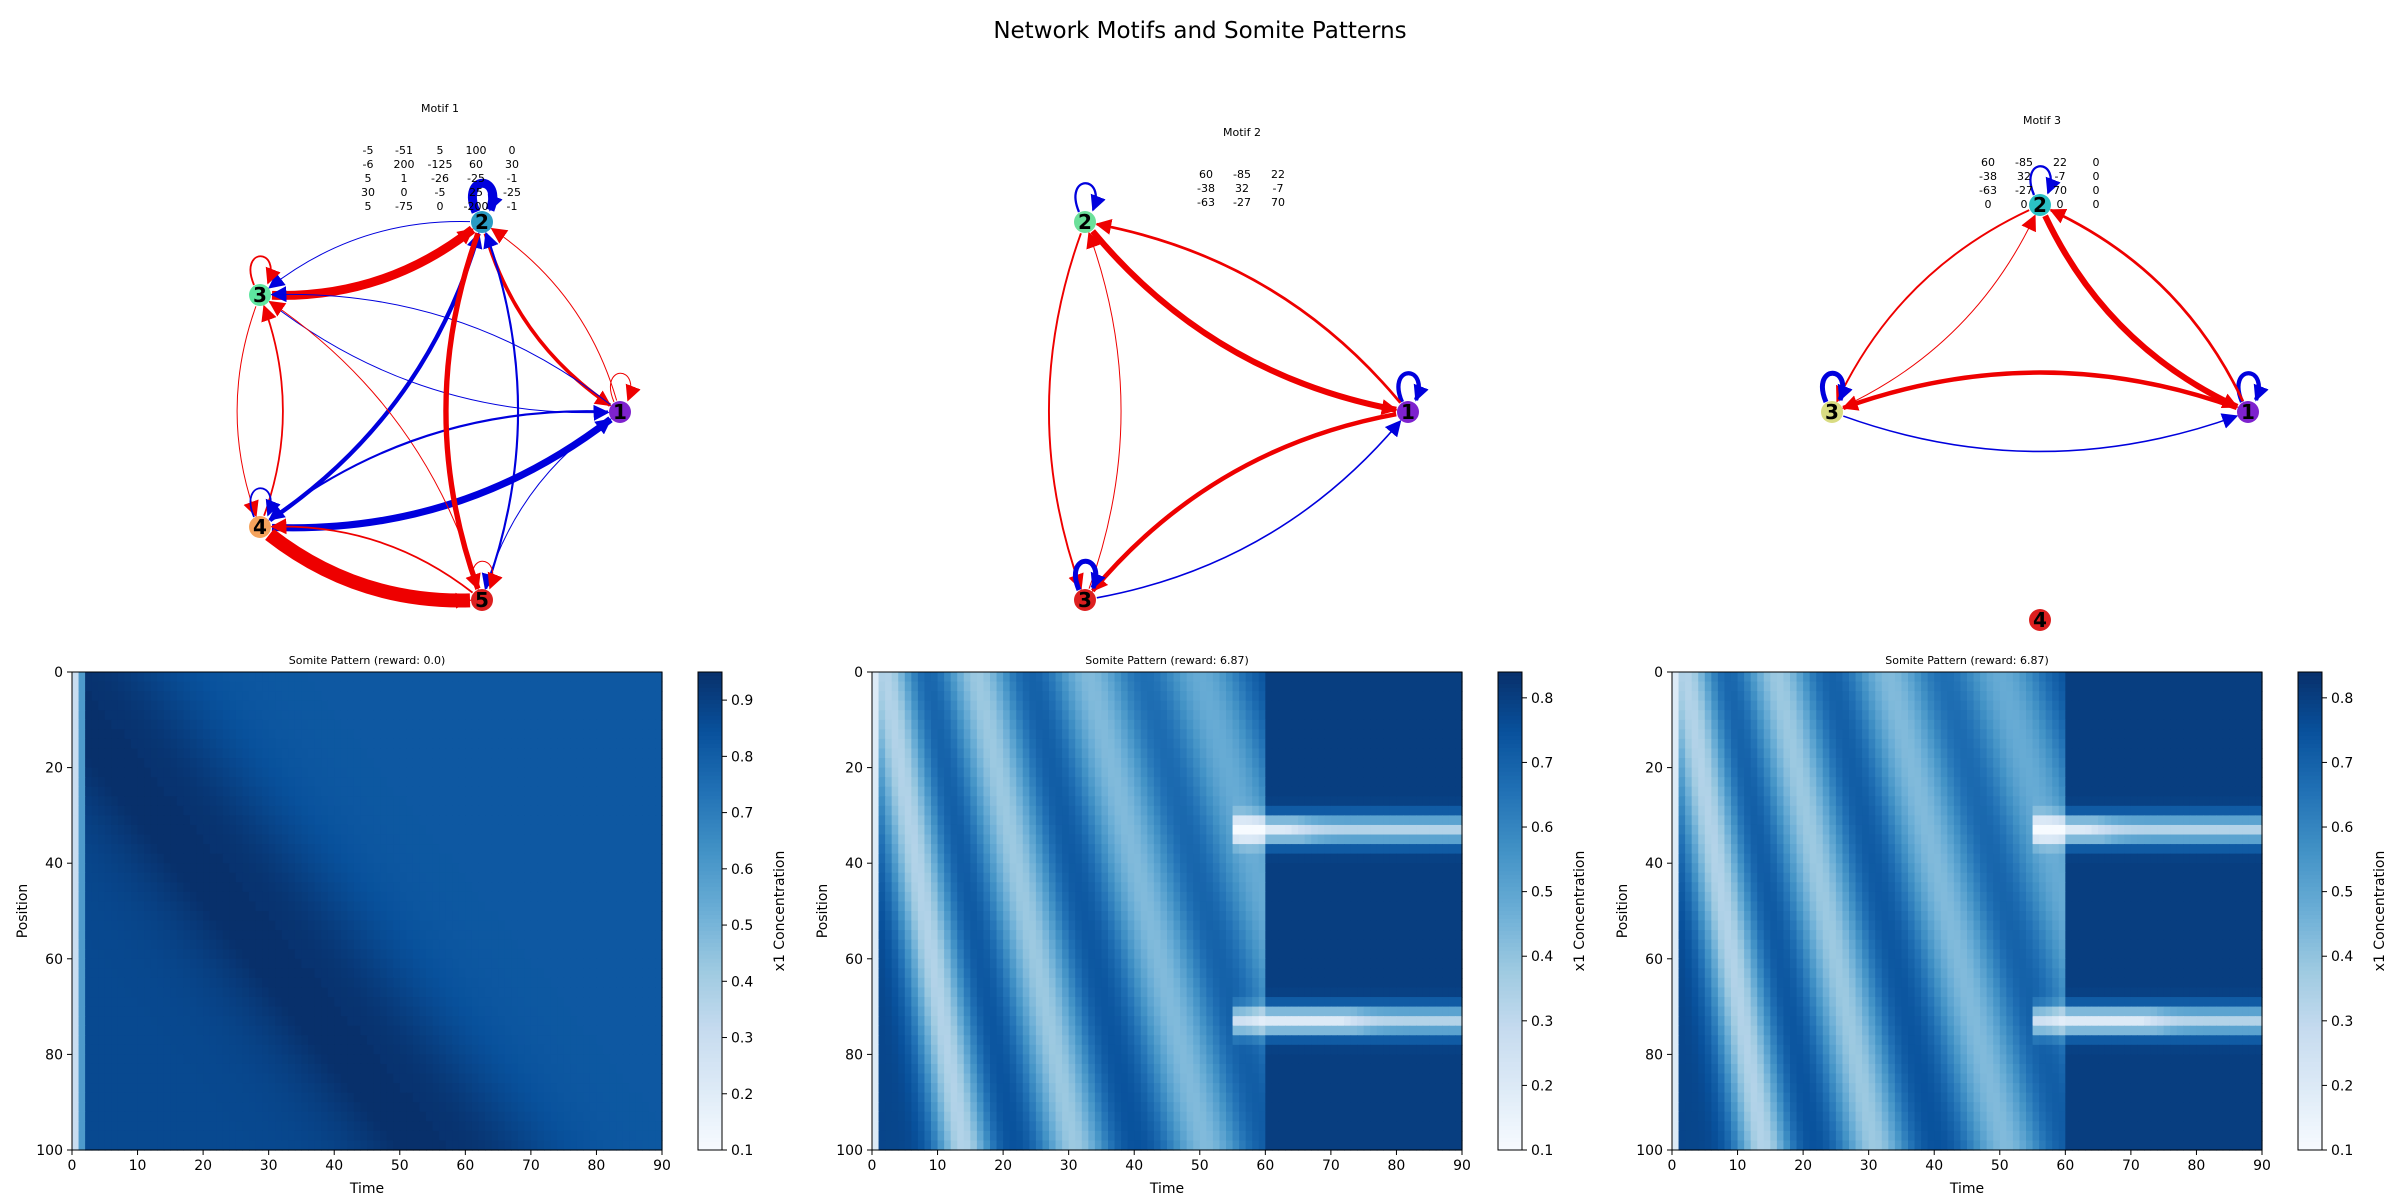 The width and height of the screenshot is (2400, 1200). What do you see at coordinates (1242, 132) in the screenshot?
I see `motif-title: Motif 2` at bounding box center [1242, 132].